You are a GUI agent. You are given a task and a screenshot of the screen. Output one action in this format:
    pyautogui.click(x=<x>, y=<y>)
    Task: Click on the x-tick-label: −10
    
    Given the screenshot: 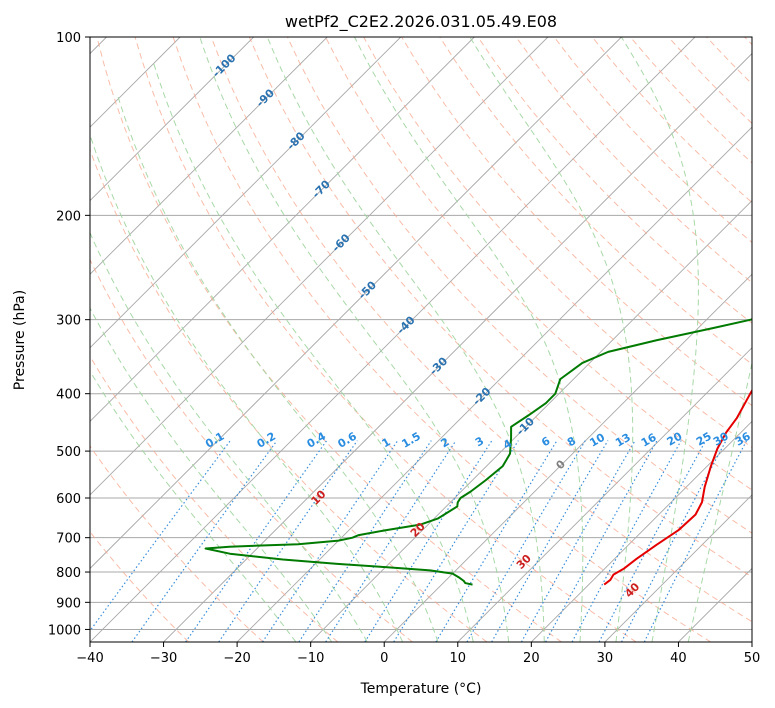 What is the action you would take?
    pyautogui.click(x=310, y=658)
    